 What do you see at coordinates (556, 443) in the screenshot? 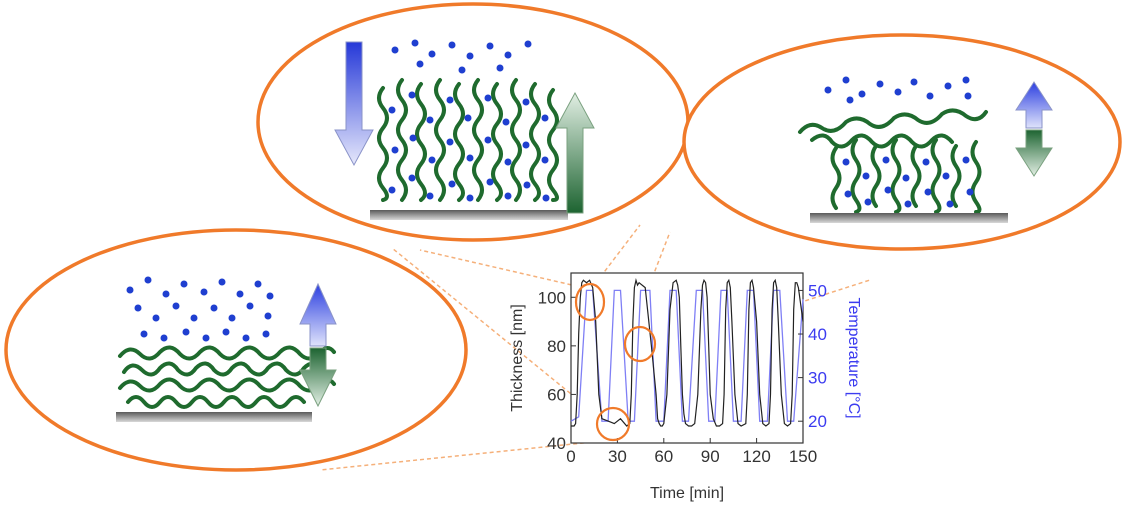
I see `y-tick-label: 40` at bounding box center [556, 443].